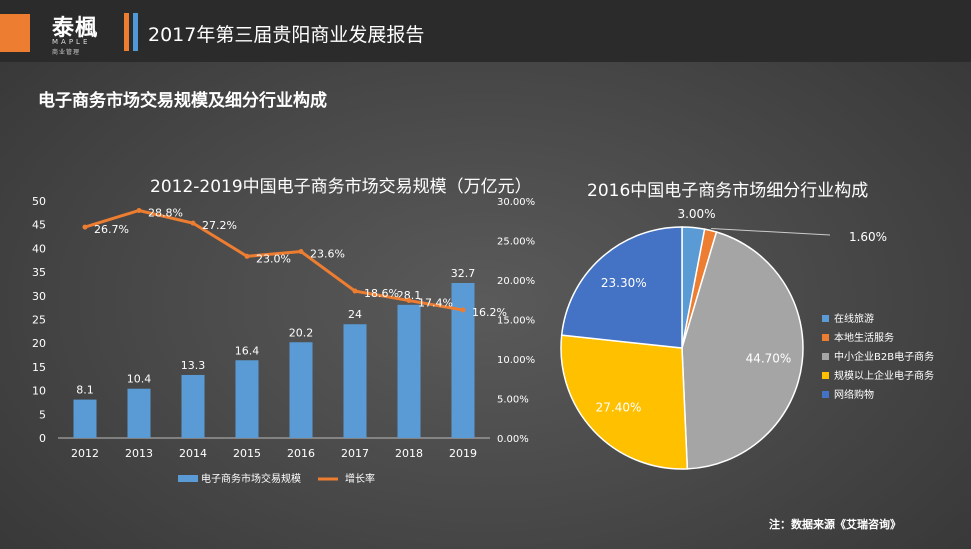 The height and width of the screenshot is (549, 971). What do you see at coordinates (619, 408) in the screenshot?
I see `pie-slice-label: 27.40%` at bounding box center [619, 408].